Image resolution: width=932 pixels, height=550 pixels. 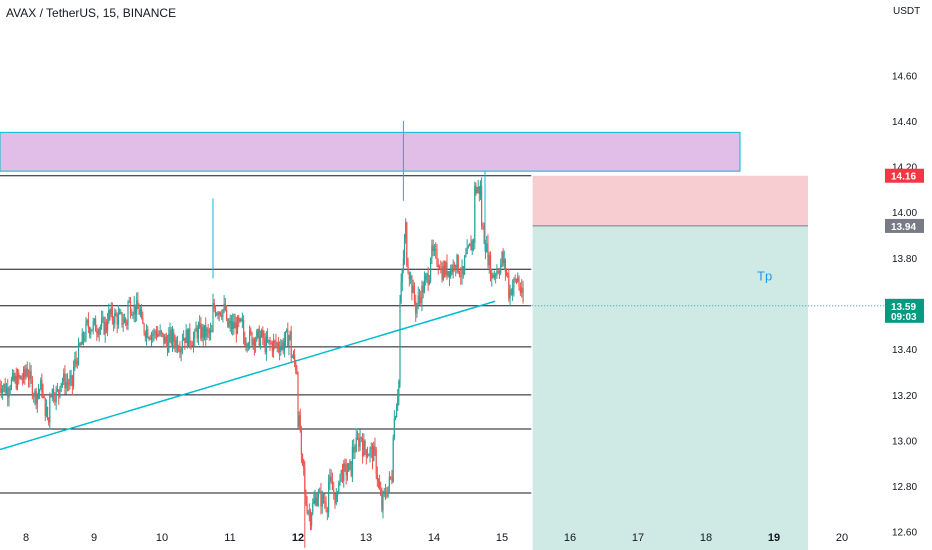 I want to click on price-tick-label: 14.40, so click(x=904, y=122).